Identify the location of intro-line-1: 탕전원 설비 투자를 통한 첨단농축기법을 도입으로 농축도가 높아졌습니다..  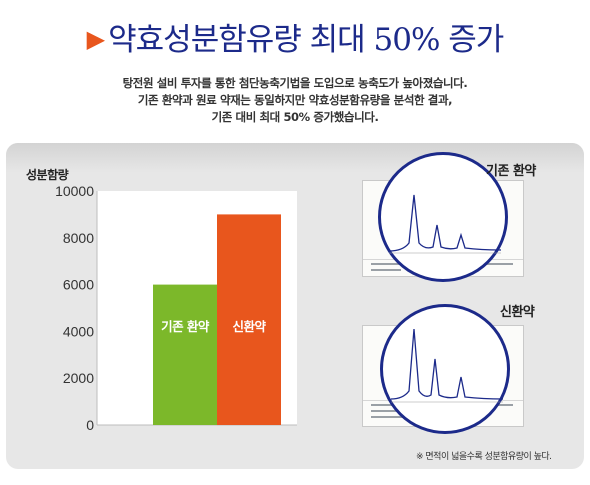
(295, 83).